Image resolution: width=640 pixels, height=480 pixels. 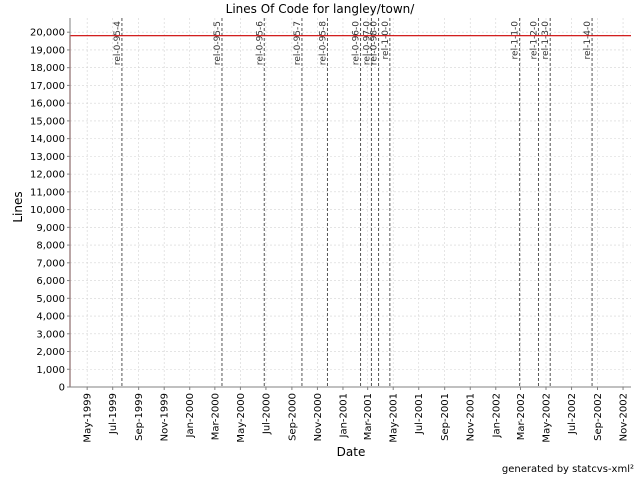 What do you see at coordinates (368, 416) in the screenshot?
I see `x-tick-label: Mar-2001` at bounding box center [368, 416].